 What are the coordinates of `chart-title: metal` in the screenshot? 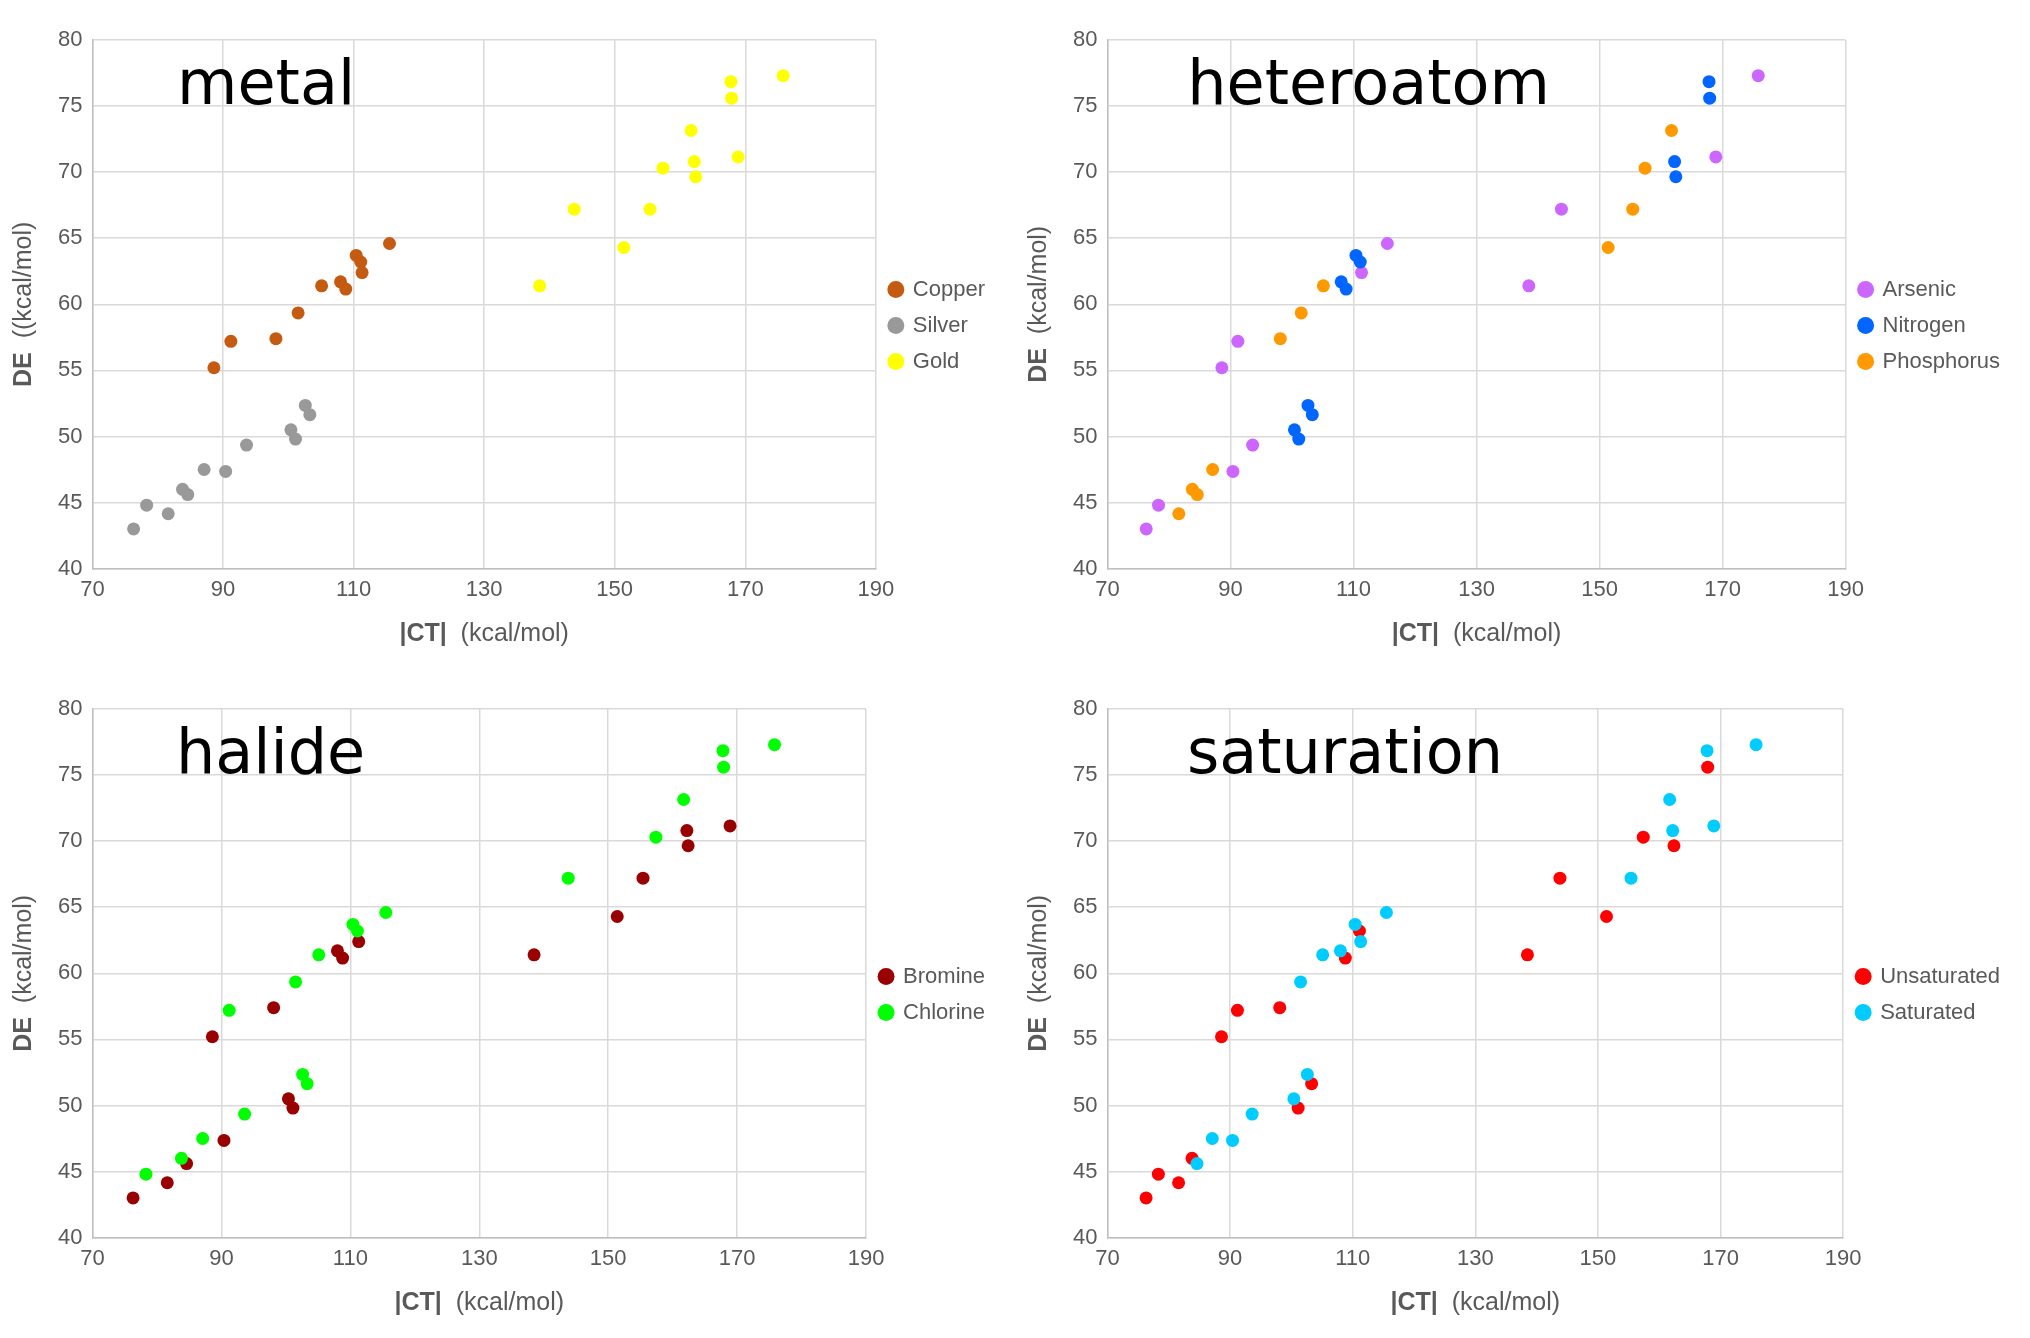 It's located at (266, 83).